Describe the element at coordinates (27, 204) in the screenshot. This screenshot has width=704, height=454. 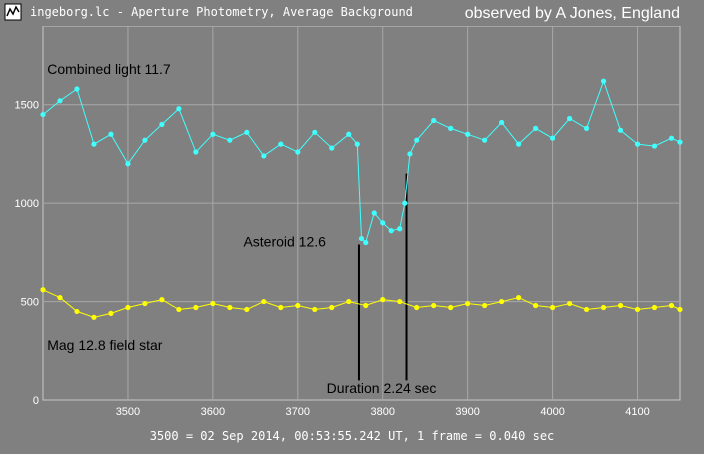
I see `y-tick-label: 1000` at that location.